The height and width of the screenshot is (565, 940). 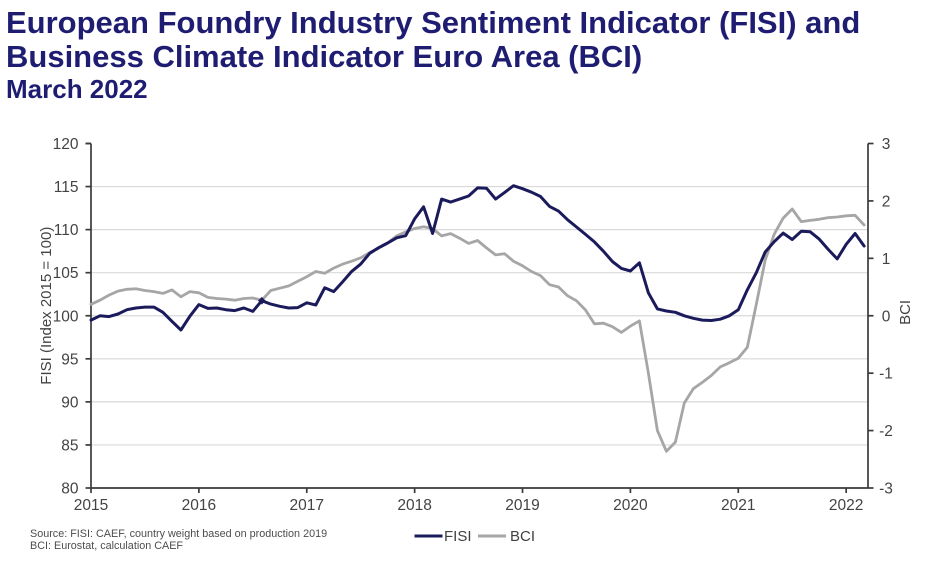 I want to click on svg-text: 2017, so click(x=307, y=505).